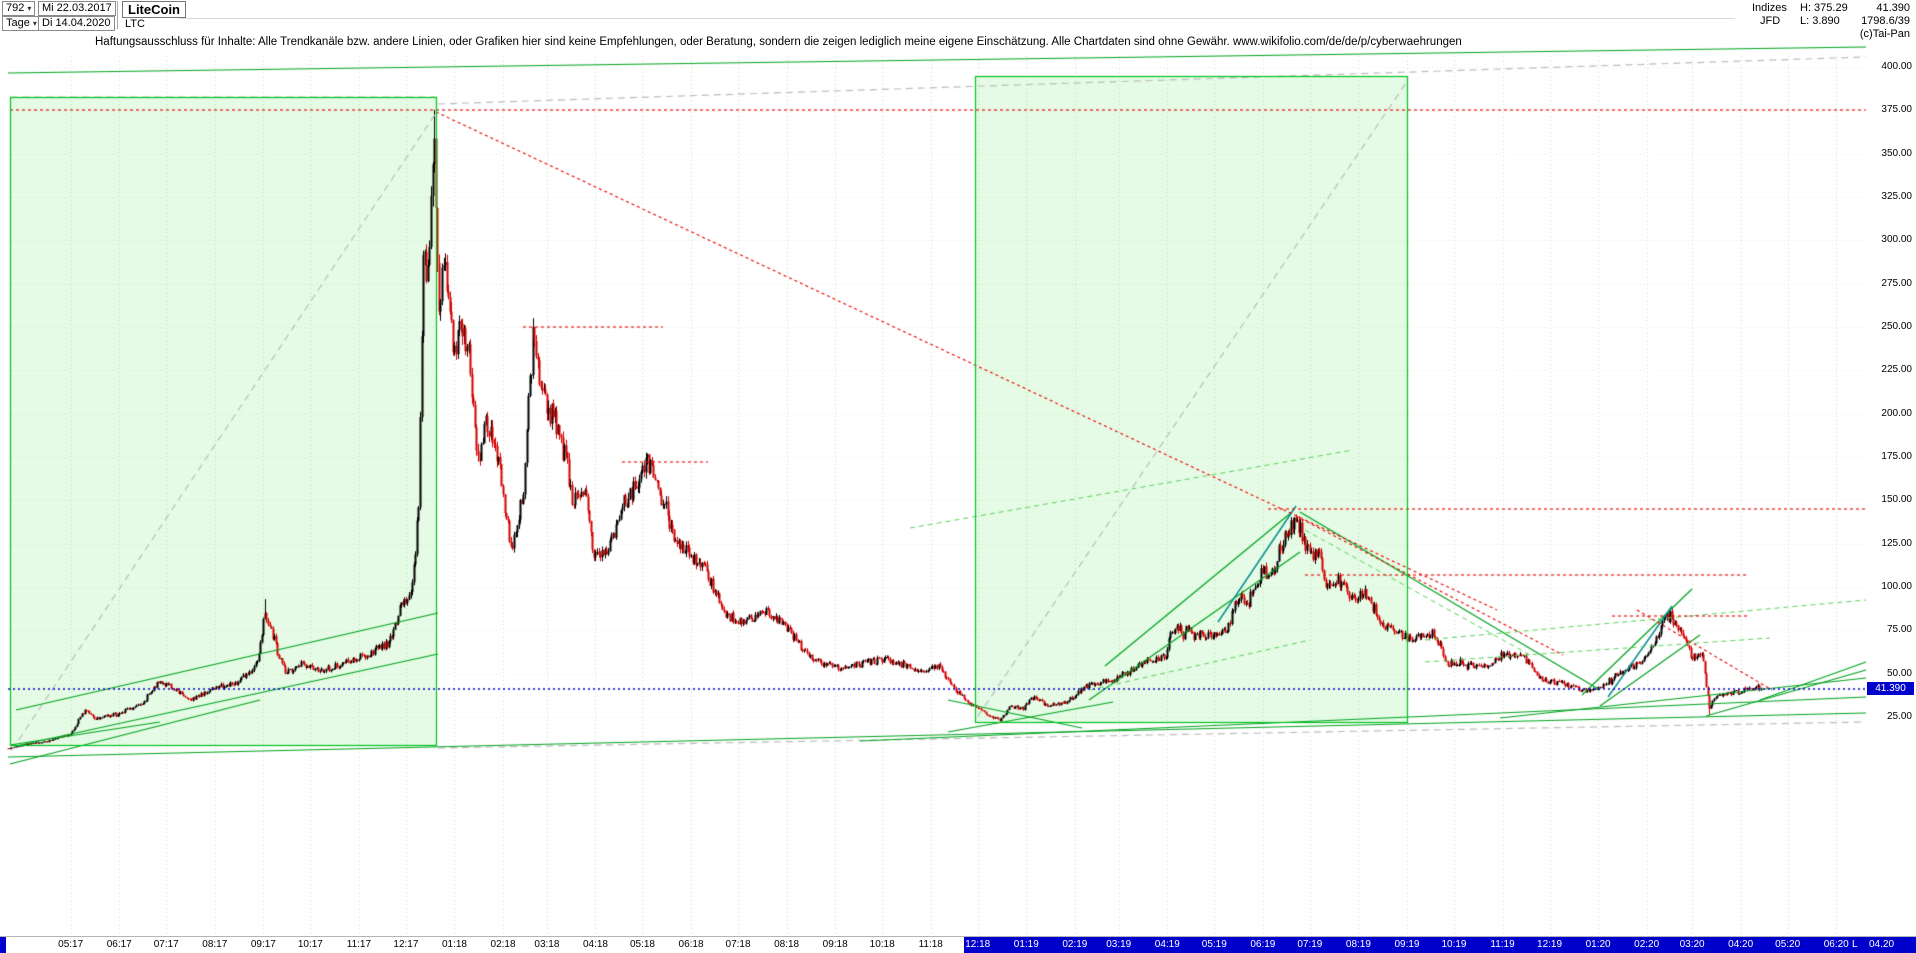 Image resolution: width=1916 pixels, height=953 pixels. Describe the element at coordinates (1836, 944) in the screenshot. I see `x-axis-label: 06:20` at that location.